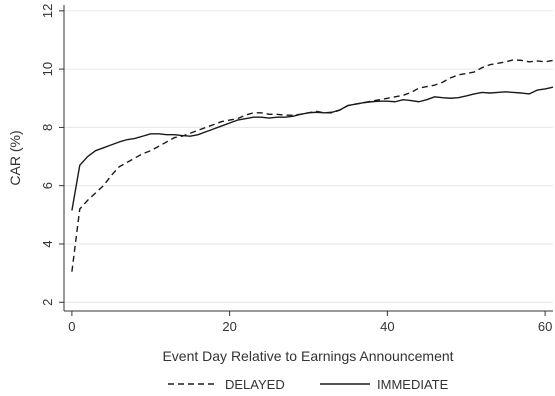 The height and width of the screenshot is (396, 555). Describe the element at coordinates (47, 243) in the screenshot. I see `y-tick-label: 4` at that location.